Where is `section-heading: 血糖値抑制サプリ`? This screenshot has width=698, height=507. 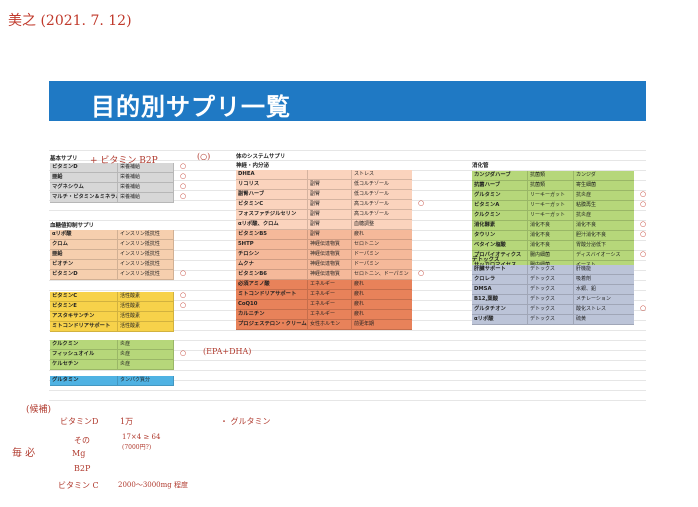
section-heading: 血糖値抑制サプリ is located at coordinates (72, 226).